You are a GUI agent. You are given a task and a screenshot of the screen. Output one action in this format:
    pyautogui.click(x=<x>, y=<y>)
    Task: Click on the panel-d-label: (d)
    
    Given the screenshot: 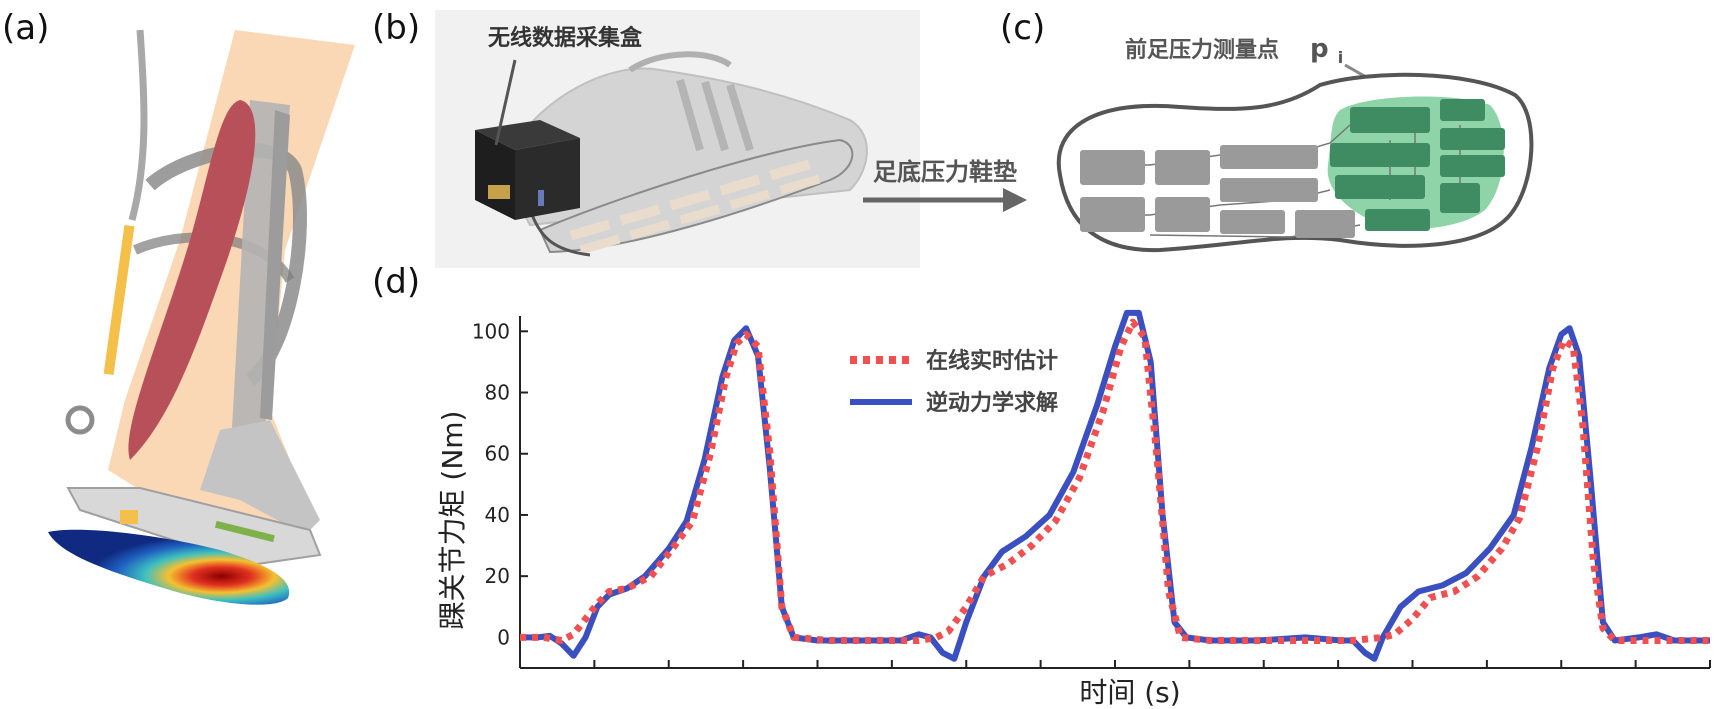 What is the action you would take?
    pyautogui.click(x=396, y=282)
    